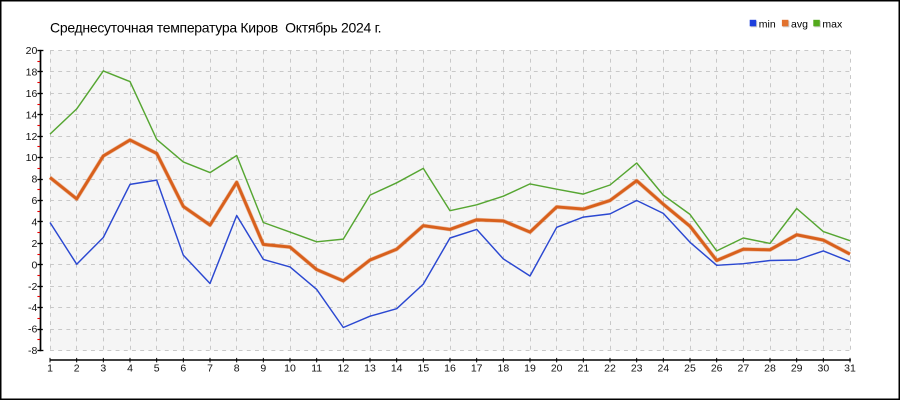 Image resolution: width=900 pixels, height=400 pixels. What do you see at coordinates (34, 265) in the screenshot?
I see `svg-text: 0` at bounding box center [34, 265].